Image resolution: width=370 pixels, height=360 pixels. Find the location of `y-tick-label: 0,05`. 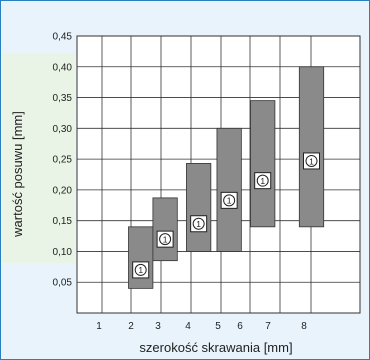

y-tick-label: 0,05 is located at coordinates (63, 283).